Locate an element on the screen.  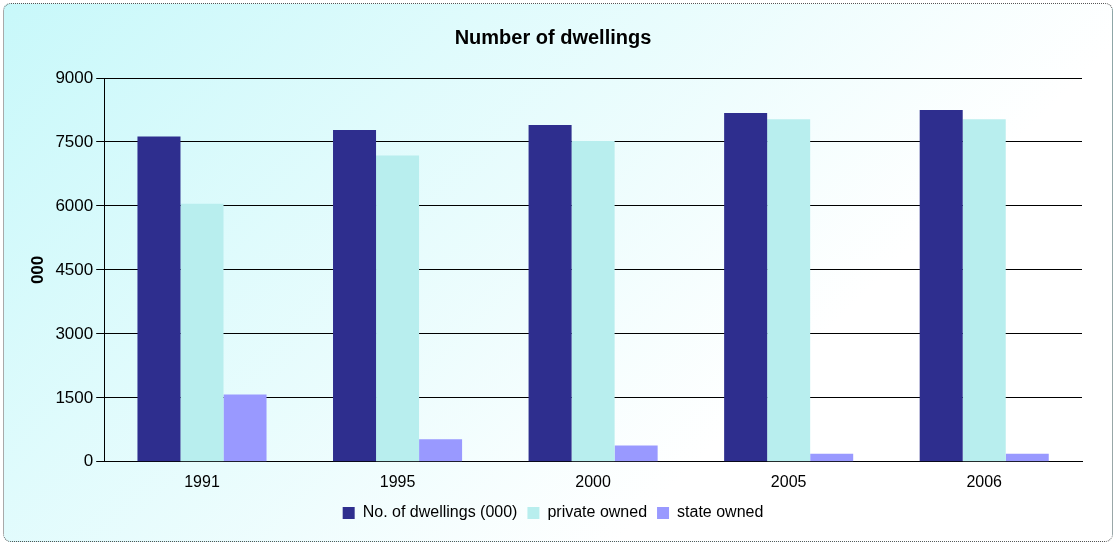
x-tick-label: 2000 is located at coordinates (593, 481).